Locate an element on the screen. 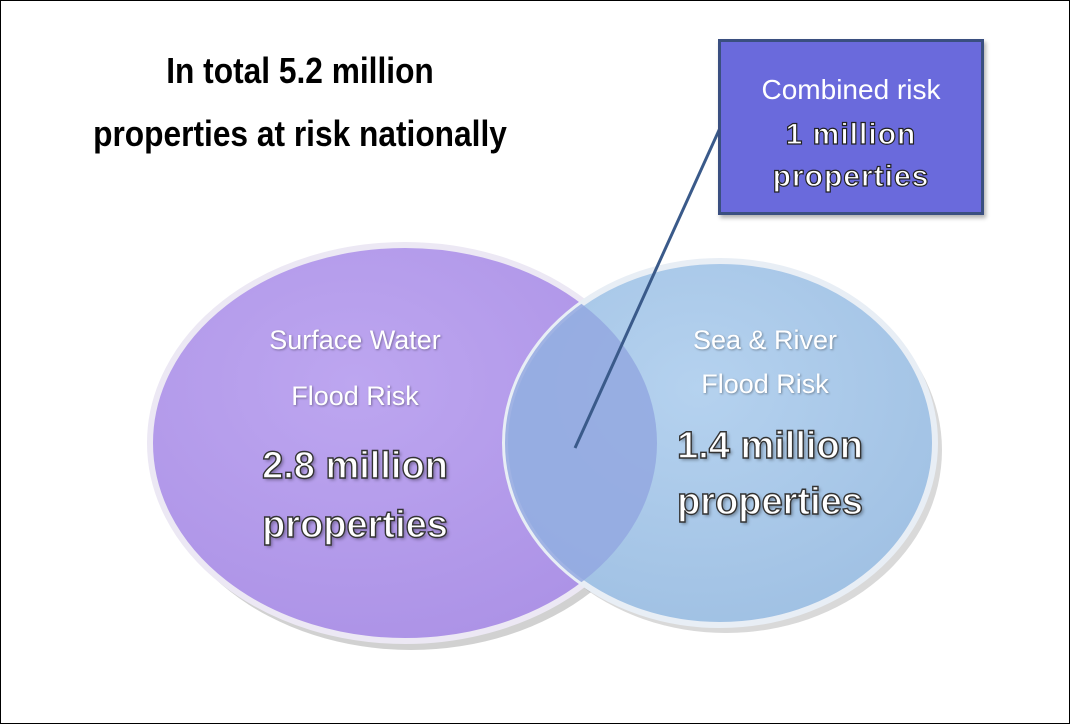 The image size is (1072, 726). combined-risk-label: Combined risk is located at coordinates (851, 89).